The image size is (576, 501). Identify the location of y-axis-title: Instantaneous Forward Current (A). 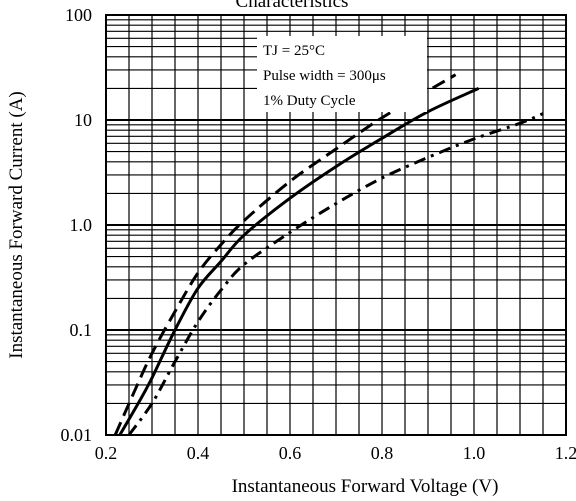
(16, 225).